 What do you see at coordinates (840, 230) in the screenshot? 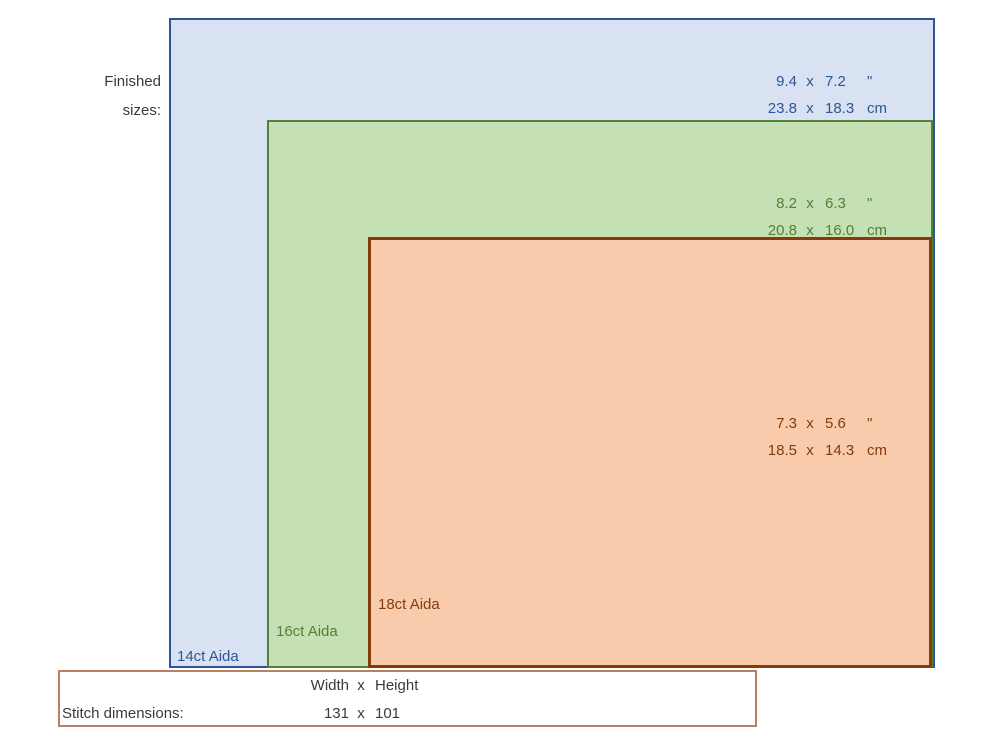
I see `size-16ct-cm-height: 16.0` at bounding box center [840, 230].